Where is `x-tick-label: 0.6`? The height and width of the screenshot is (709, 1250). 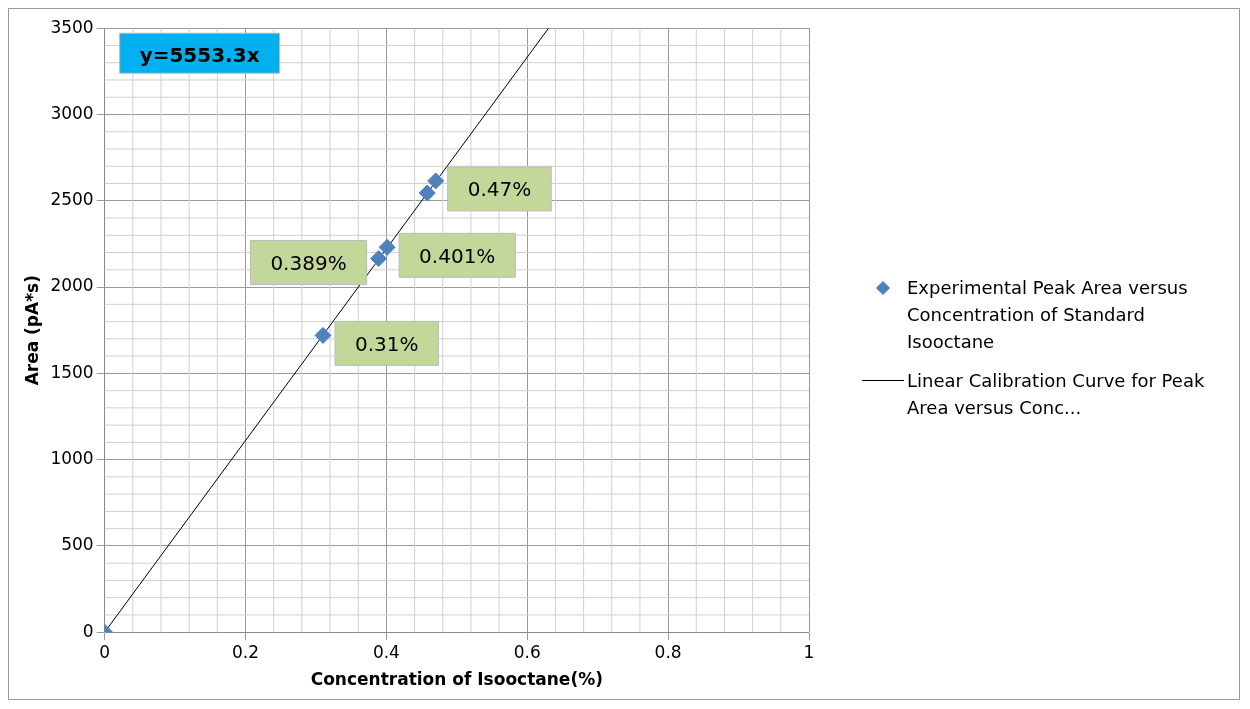 x-tick-label: 0.6 is located at coordinates (527, 651).